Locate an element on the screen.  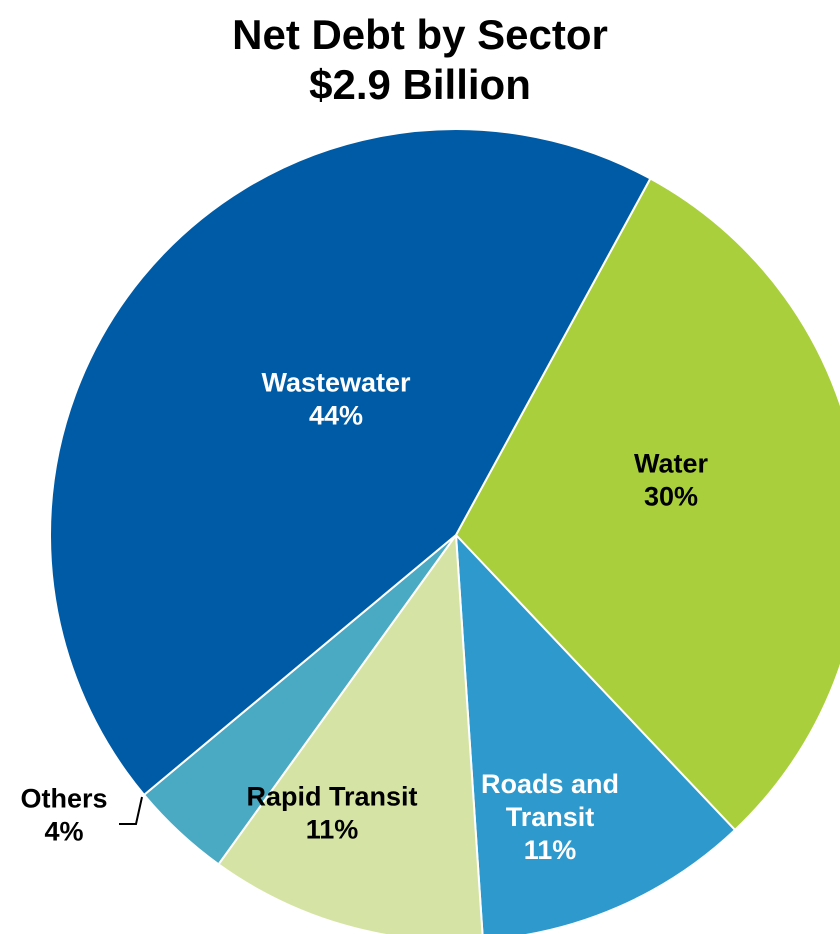
chart-subtitle: $2.9 Billion is located at coordinates (420, 84).